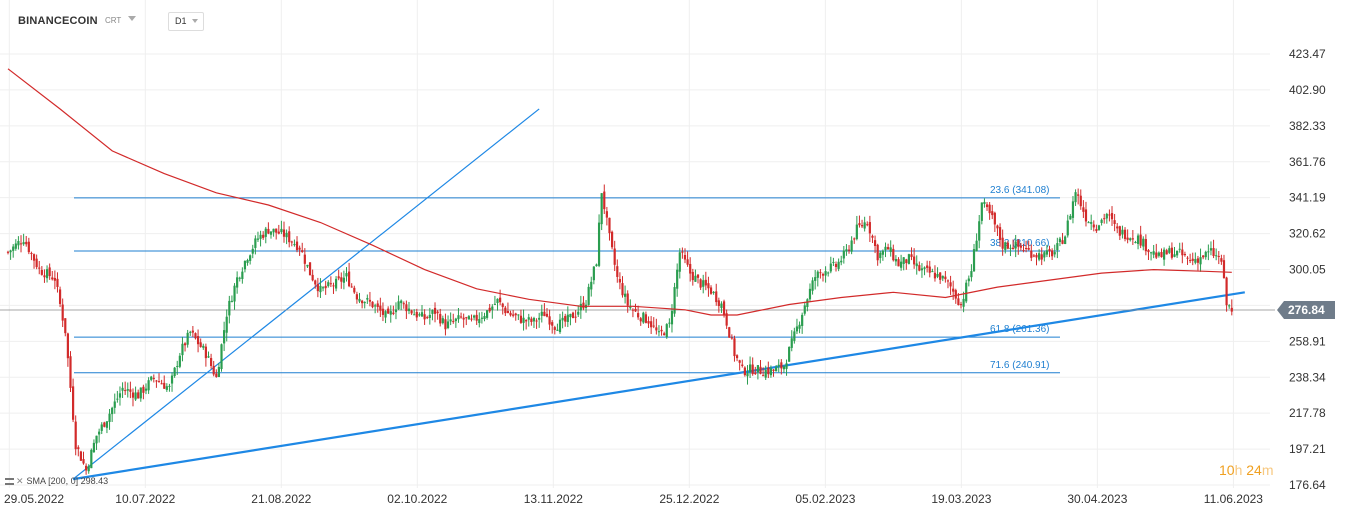  What do you see at coordinates (1233, 499) in the screenshot?
I see `x-tick-label: 11.06.2023` at bounding box center [1233, 499].